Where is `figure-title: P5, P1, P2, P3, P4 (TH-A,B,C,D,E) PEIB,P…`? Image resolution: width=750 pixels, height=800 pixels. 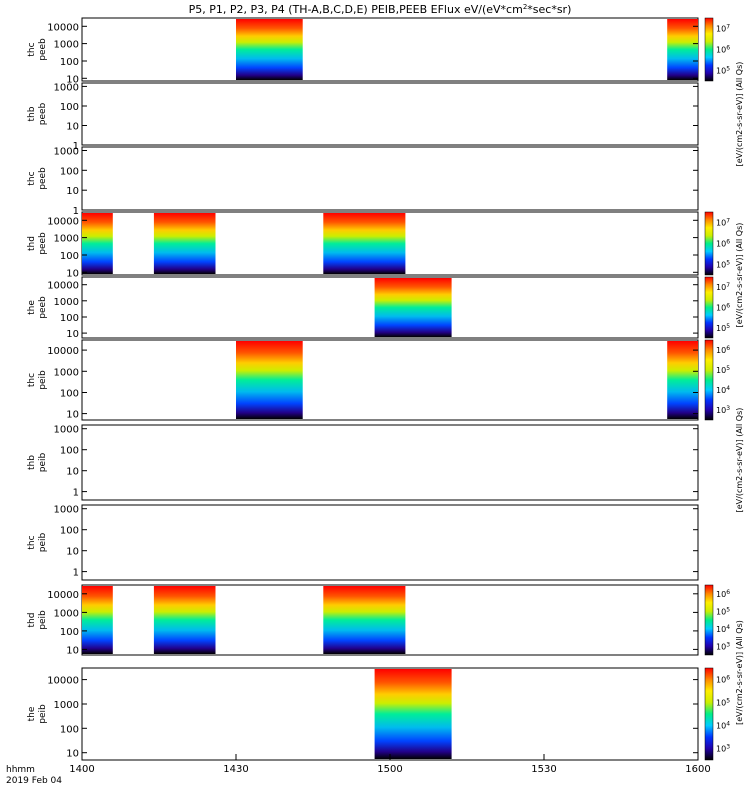 figure-title: P5, P1, P2, P3, P4 (TH-A,B,C,D,E) PEIB,P… is located at coordinates (380, 9).